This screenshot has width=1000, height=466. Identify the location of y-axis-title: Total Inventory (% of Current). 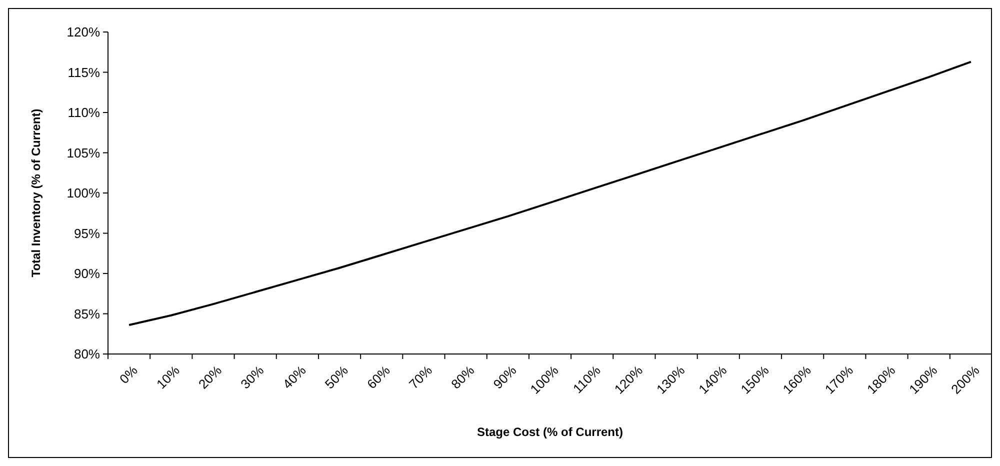
(36, 193).